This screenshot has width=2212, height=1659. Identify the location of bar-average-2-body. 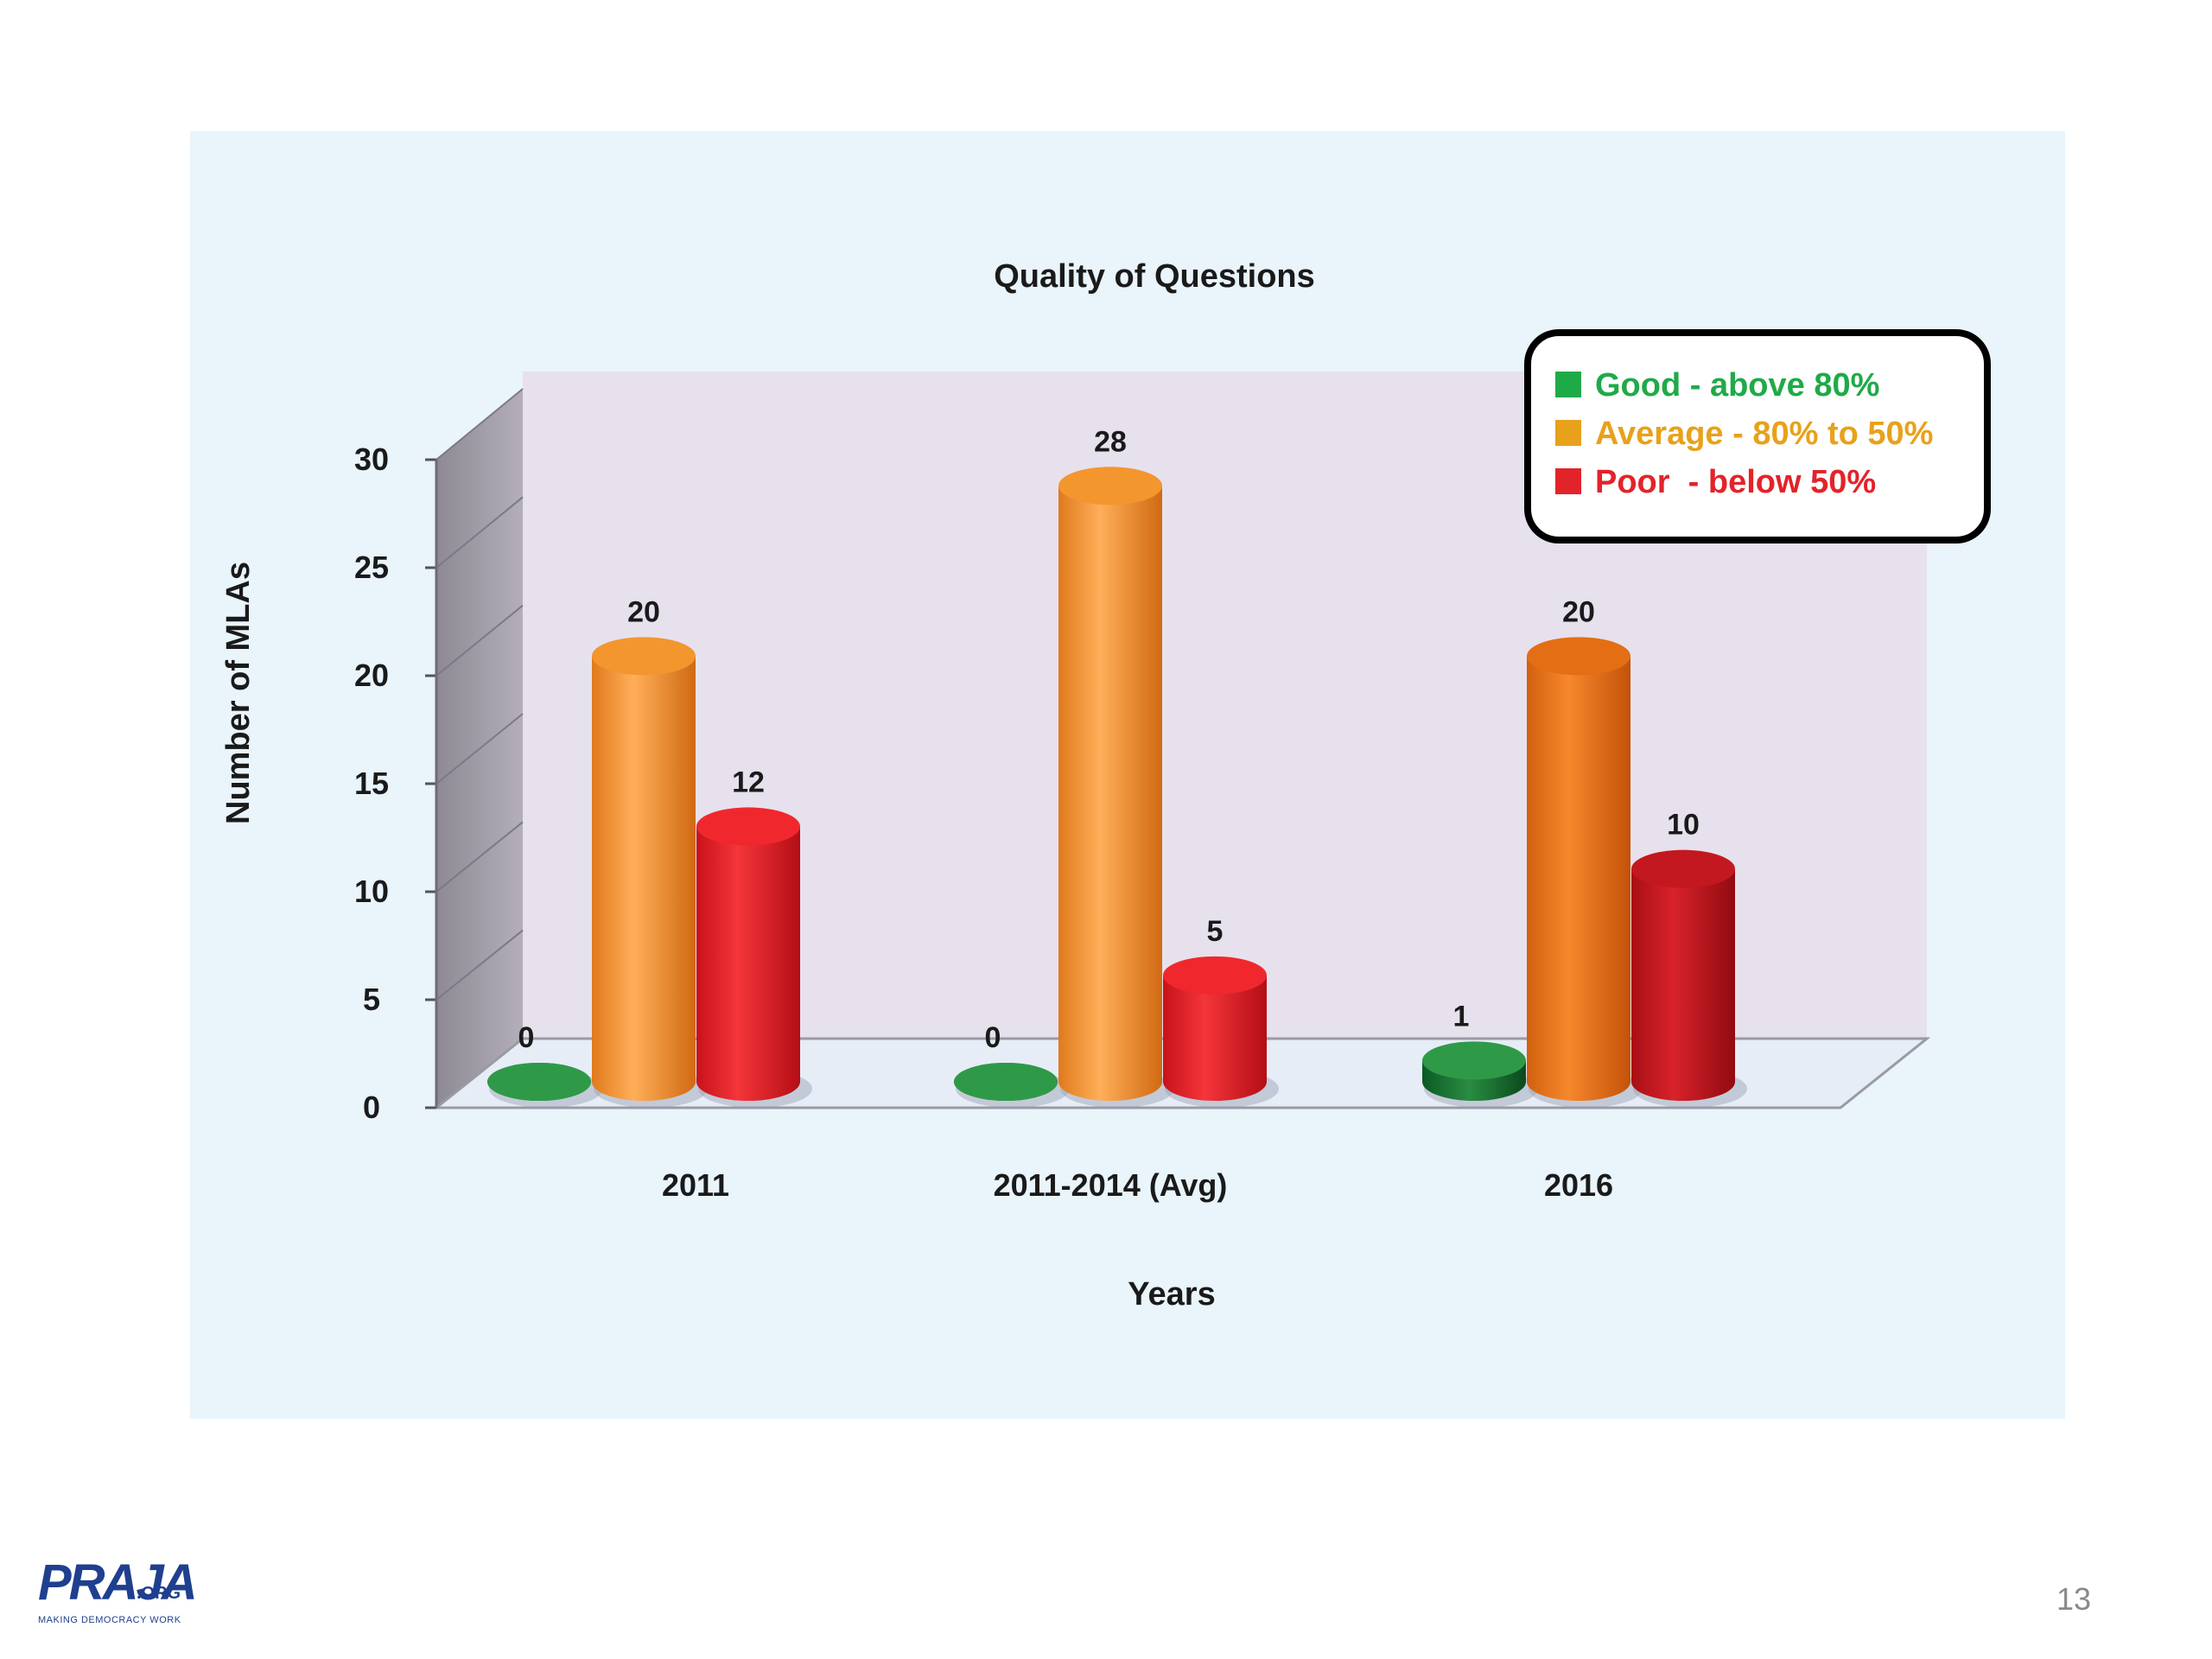
(1578, 869).